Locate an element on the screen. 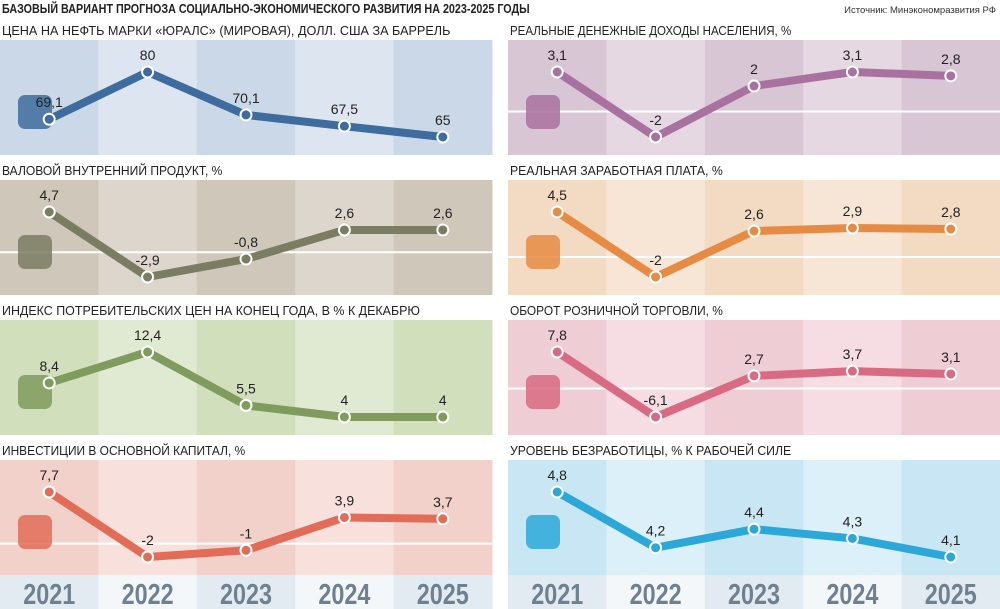 The image size is (1000, 609). chart-title: ИНВЕСТИЦИИ В ОСНОВНОЙ КАПИТАЛ, % is located at coordinates (124, 450).